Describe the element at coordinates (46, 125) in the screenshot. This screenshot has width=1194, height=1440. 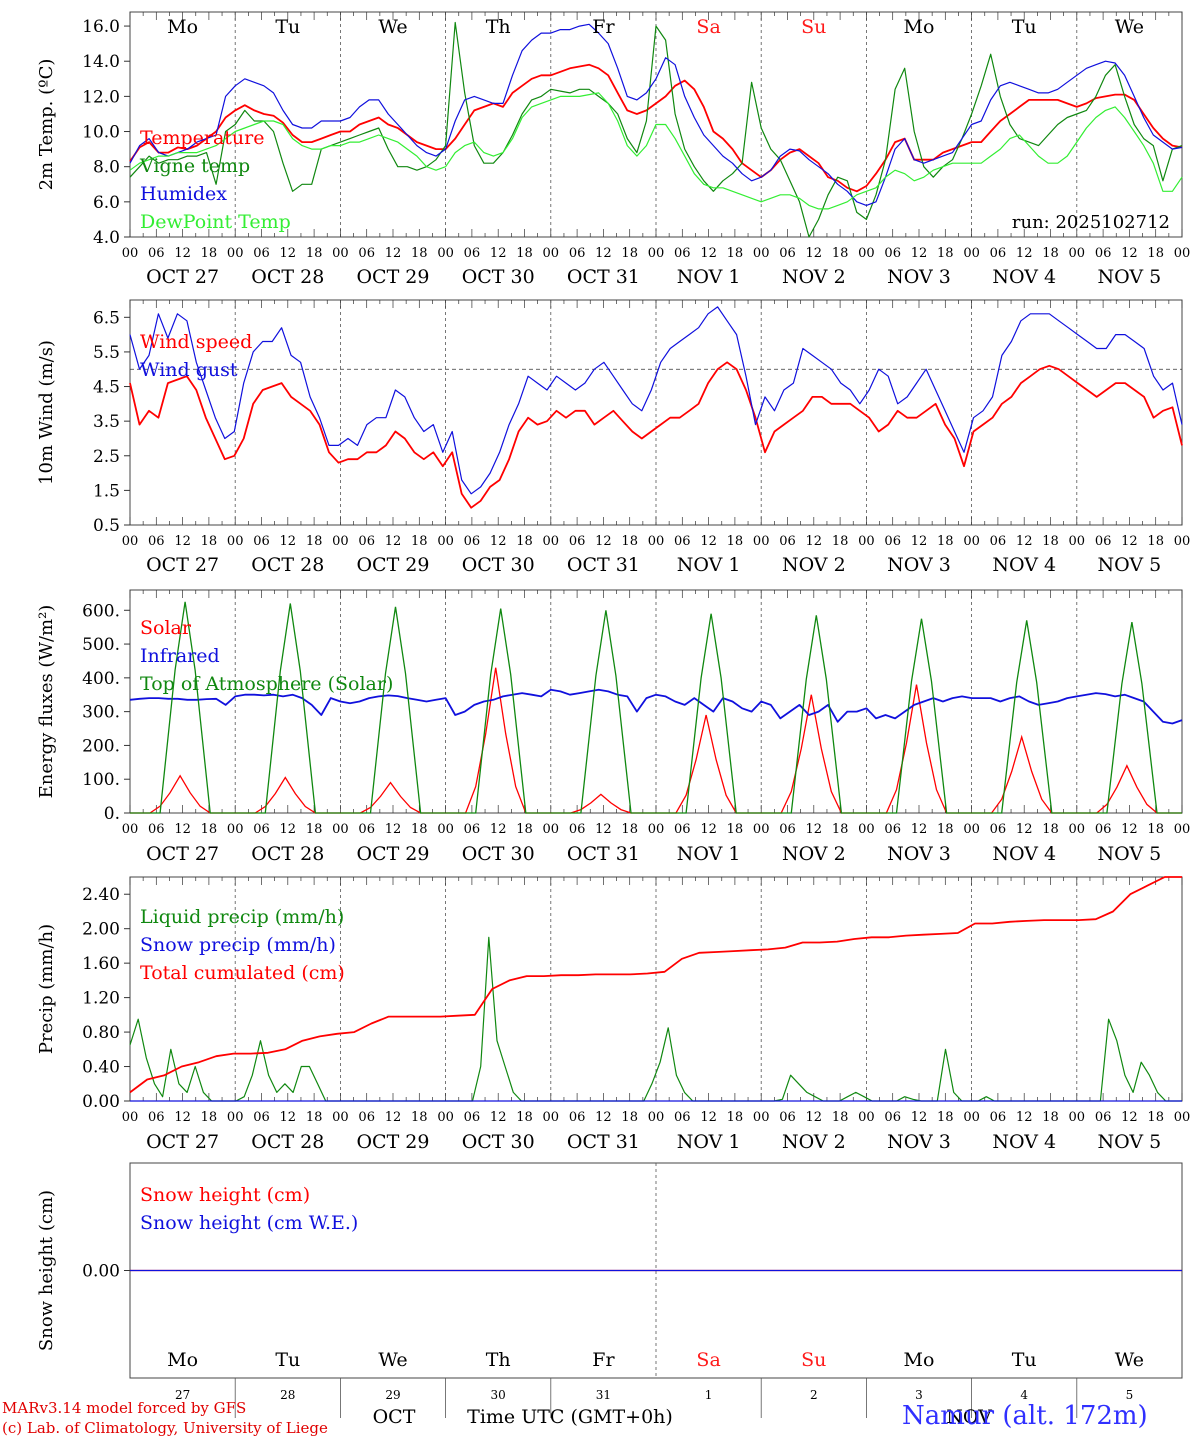
I see `y-axis-label: 2m Temp. (ºC)` at that location.